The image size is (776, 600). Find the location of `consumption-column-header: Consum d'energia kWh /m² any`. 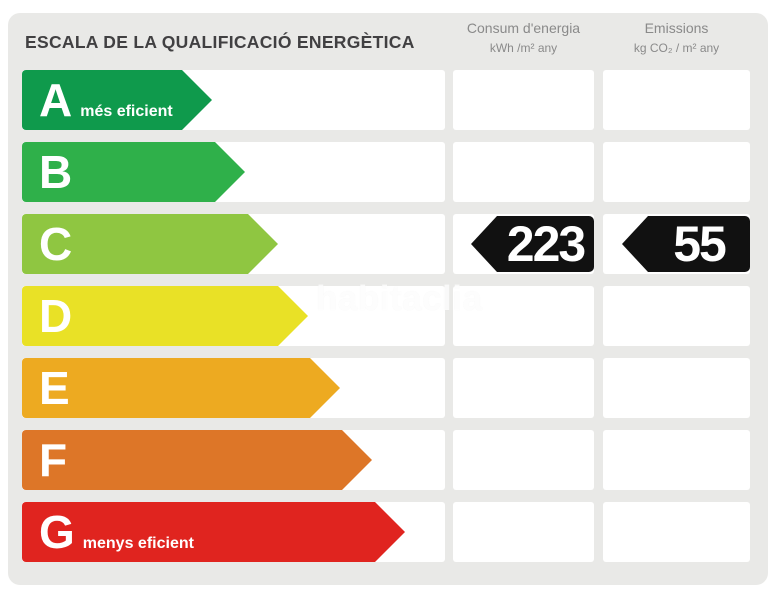

consumption-column-header: Consum d'energia kWh /m² any is located at coordinates (523, 37).